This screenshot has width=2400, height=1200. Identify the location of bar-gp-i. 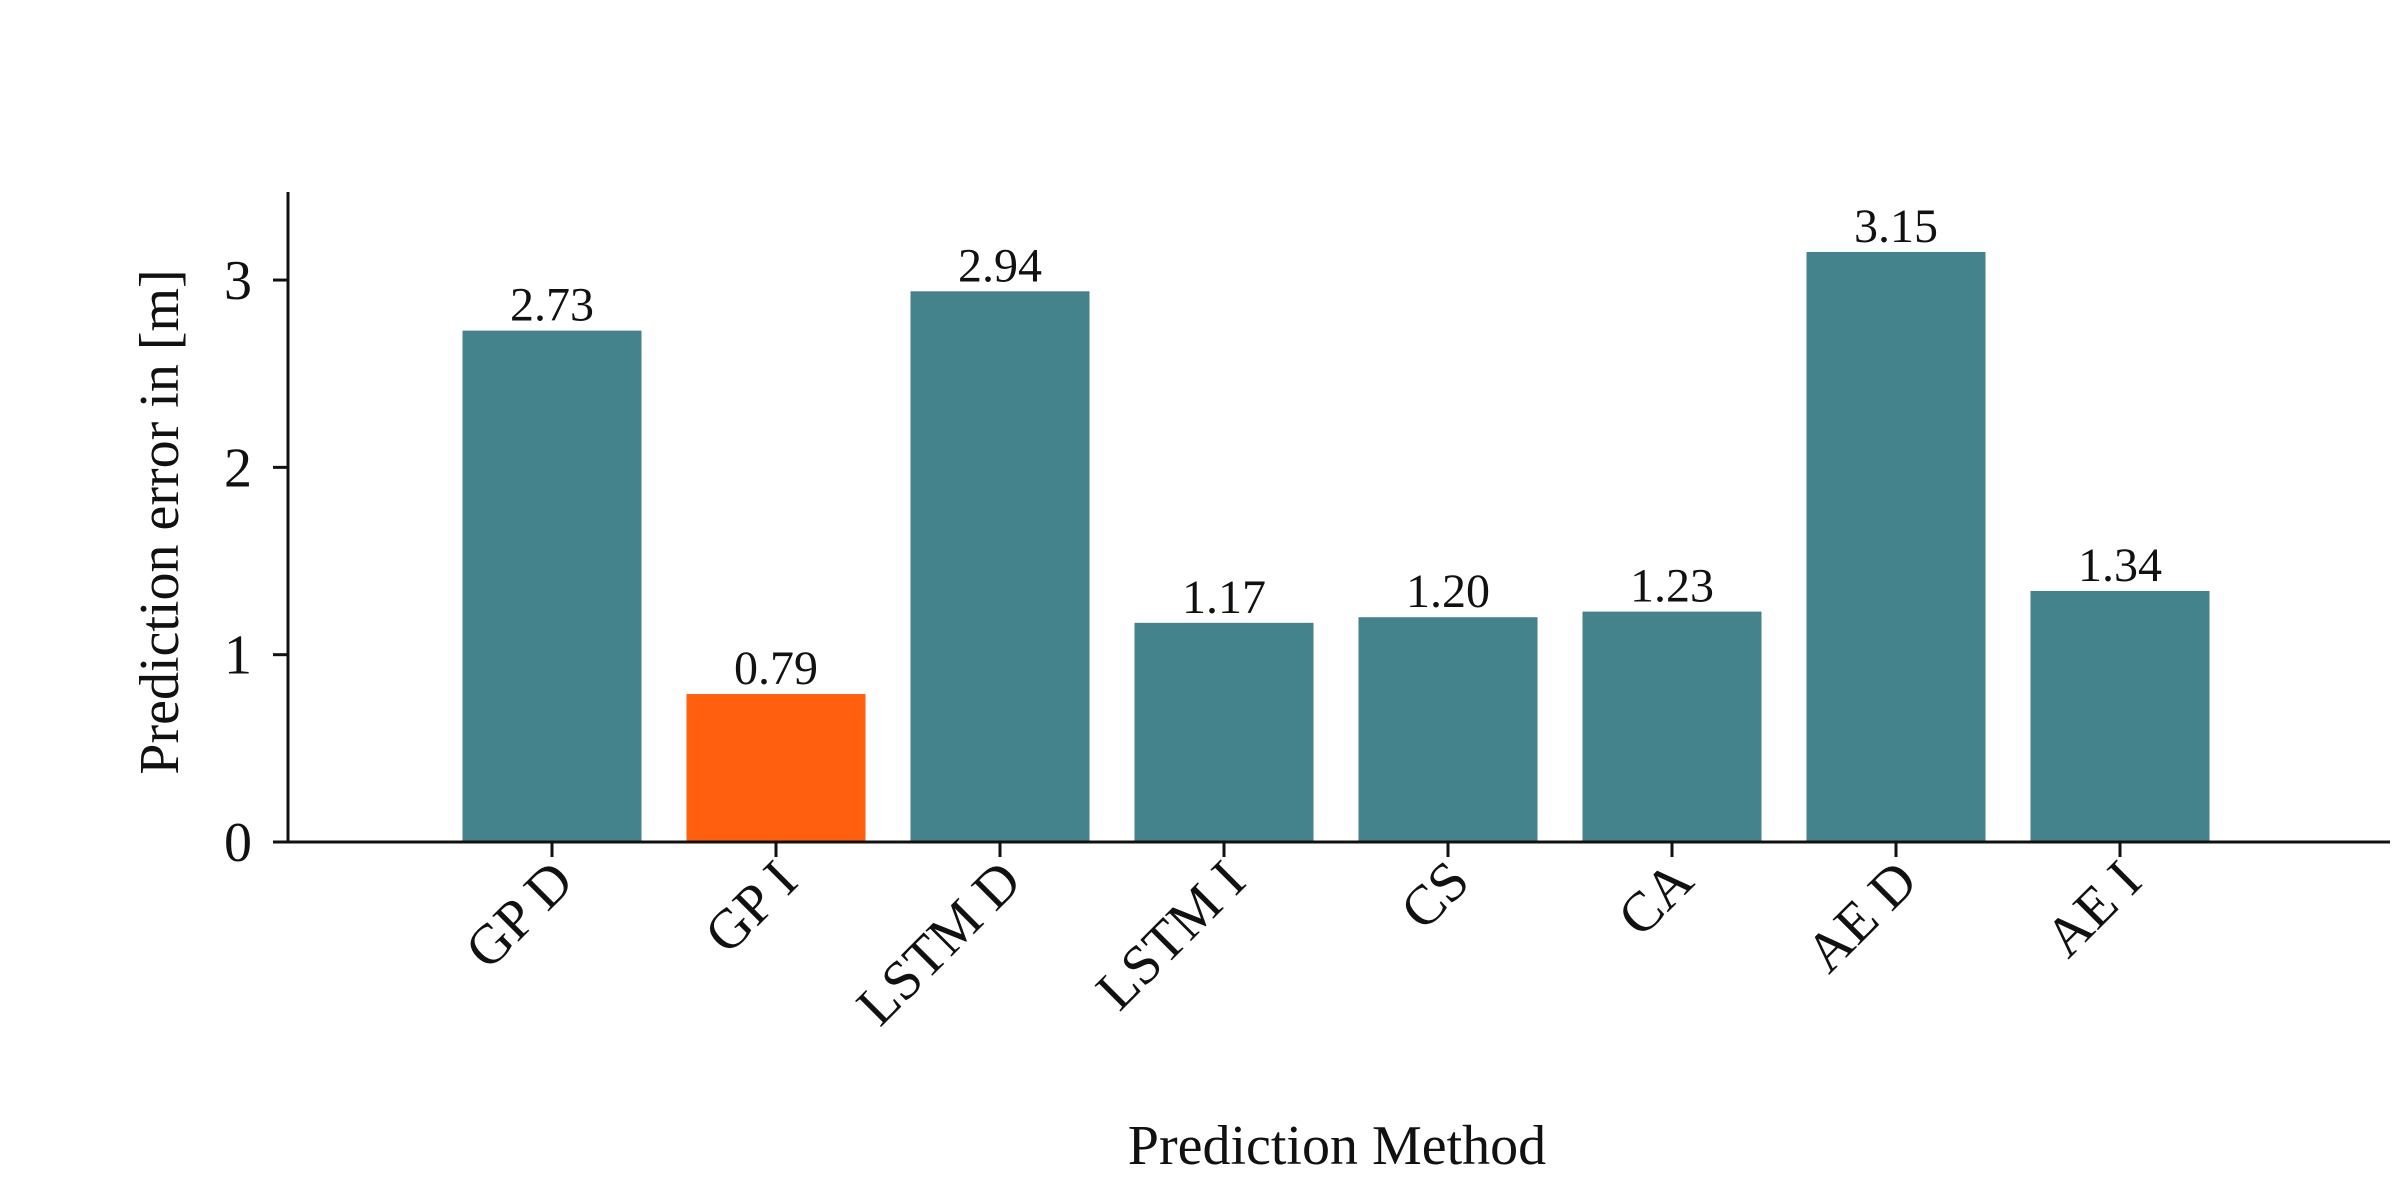
(776, 768).